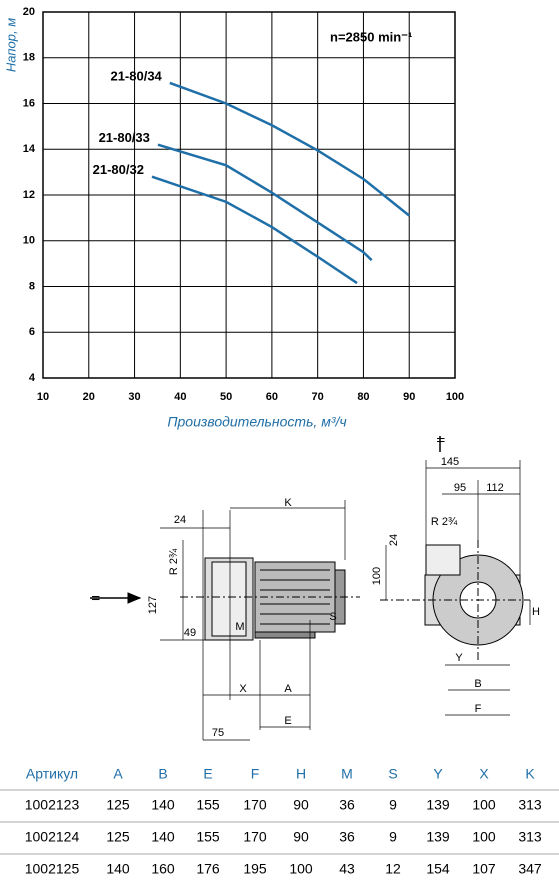 The width and height of the screenshot is (559, 892). What do you see at coordinates (29, 195) in the screenshot?
I see `y-tick-label: 12` at bounding box center [29, 195].